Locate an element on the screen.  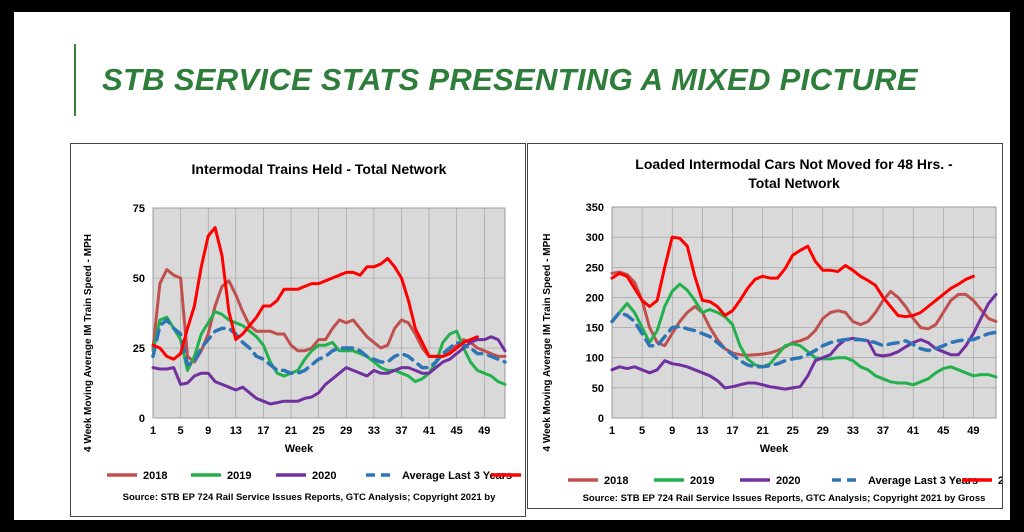
y-tick-label: 250 is located at coordinates (595, 268).